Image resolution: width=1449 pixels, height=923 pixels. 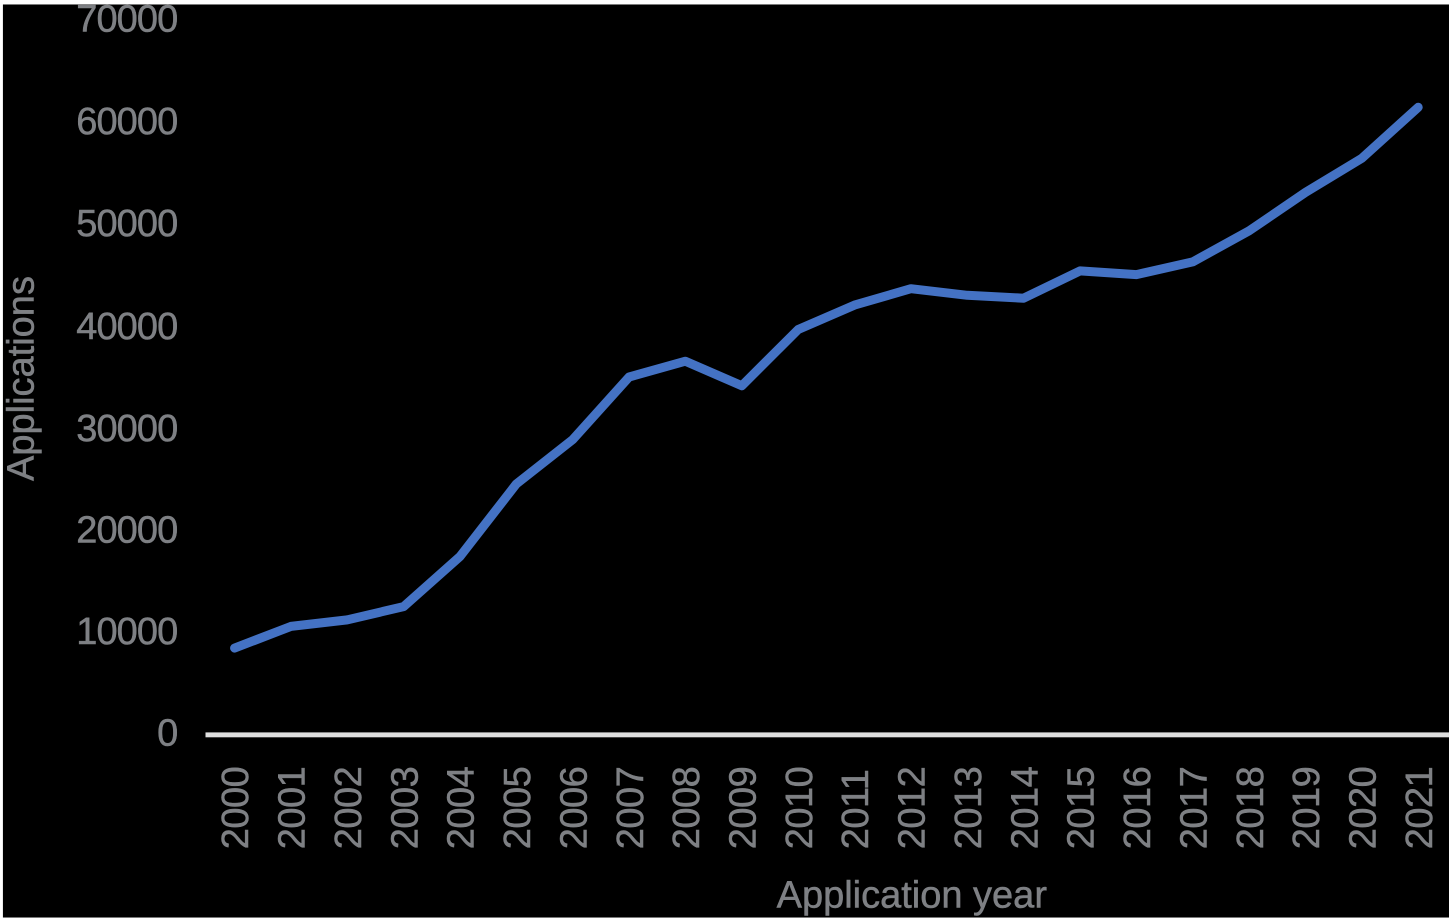 What do you see at coordinates (1364, 808) in the screenshot?
I see `svg-text: 2020` at bounding box center [1364, 808].